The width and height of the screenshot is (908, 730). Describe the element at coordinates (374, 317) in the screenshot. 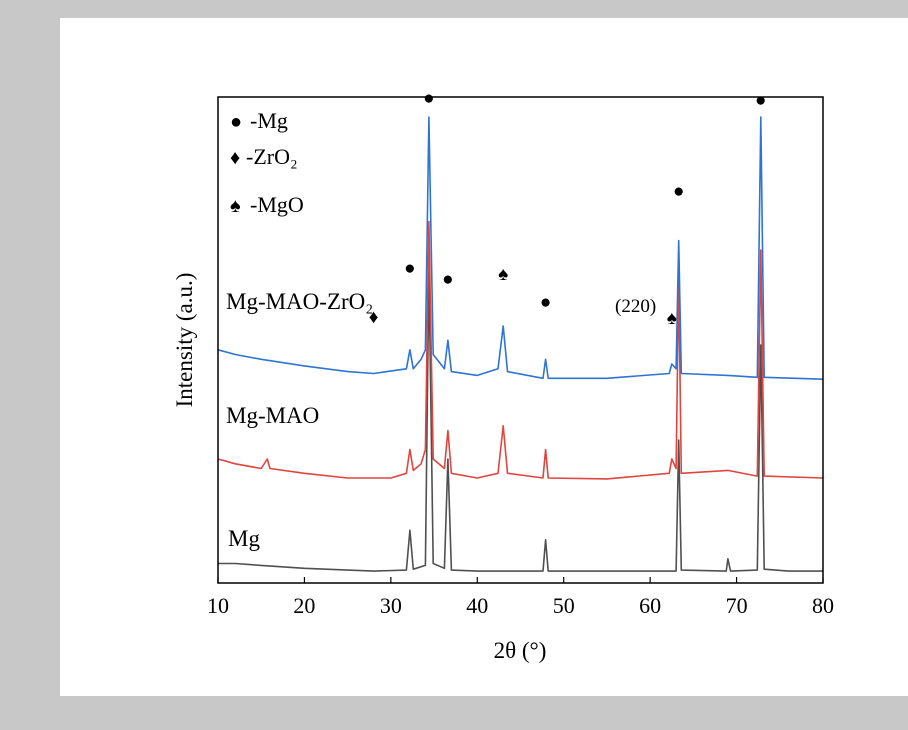

I see `peak-marker-zro2: ♦` at that location.